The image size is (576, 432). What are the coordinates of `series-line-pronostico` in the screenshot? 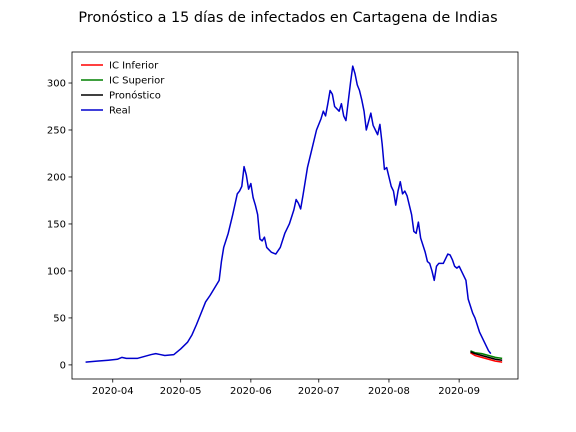 It's located at (486, 356).